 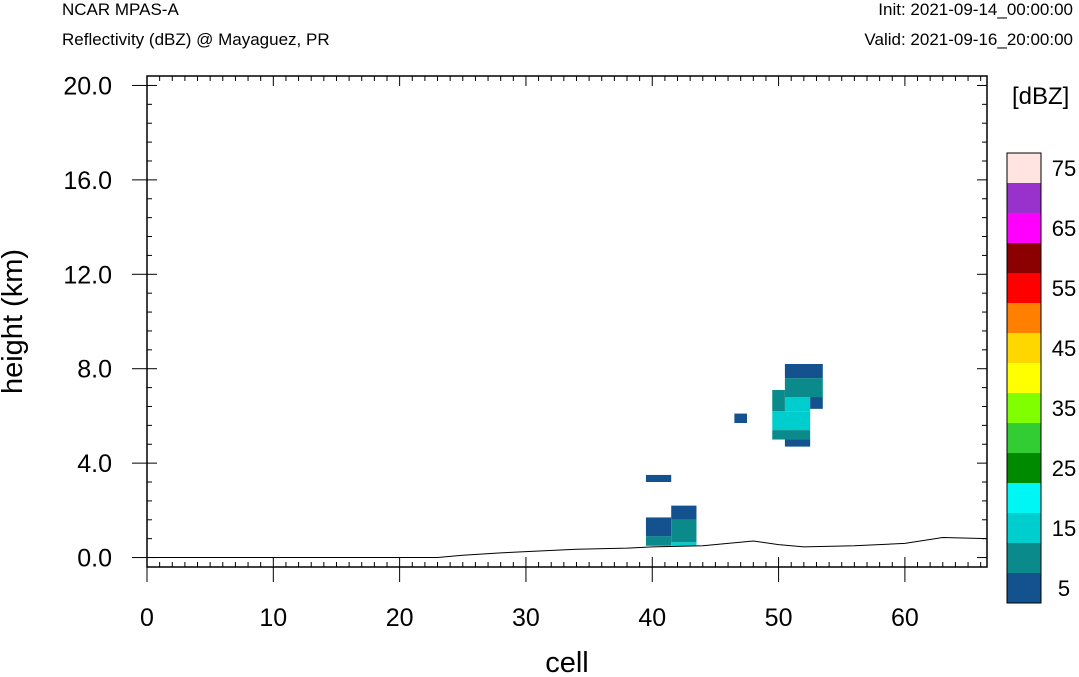 I want to click on colorbar-frame, so click(x=1024, y=378).